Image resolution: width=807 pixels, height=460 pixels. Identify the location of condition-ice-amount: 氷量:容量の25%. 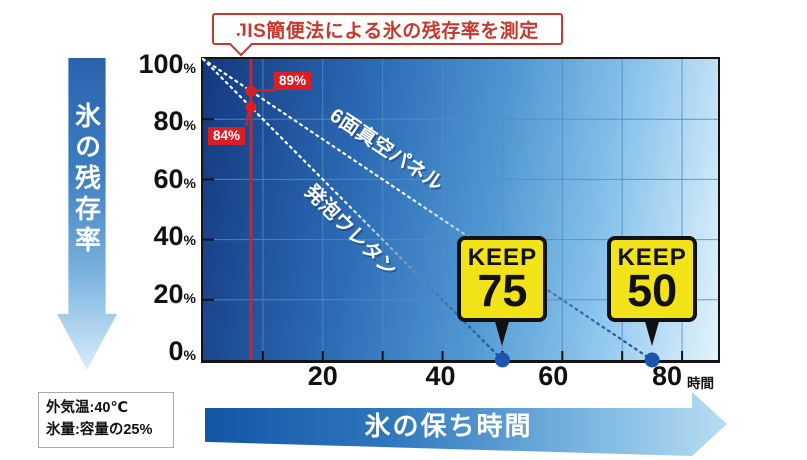
(99, 429).